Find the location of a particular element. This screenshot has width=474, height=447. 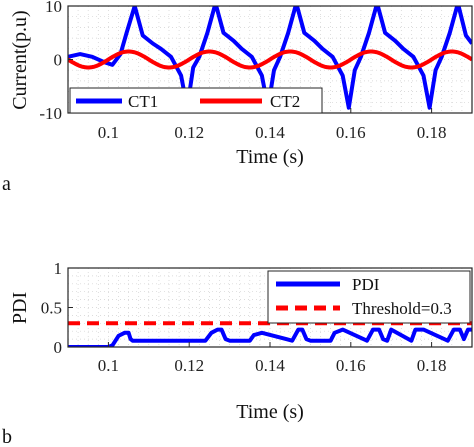

chart-b-x-ticks: 0.1 0.12 0.14 0.16 0.18 is located at coordinates (272, 358).